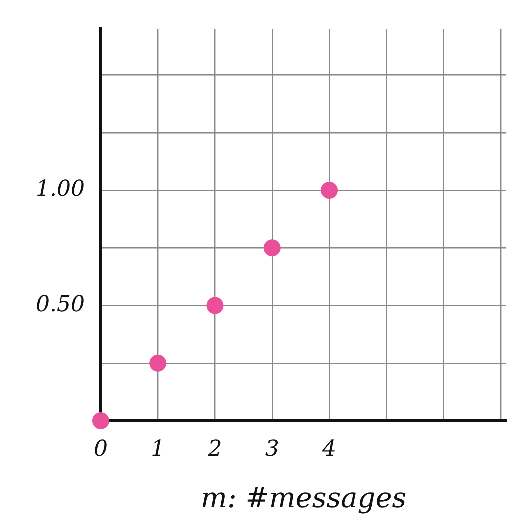 Image resolution: width=517 pixels, height=531 pixels. Describe the element at coordinates (303, 497) in the screenshot. I see `x-axis-title: m: #messages` at that location.